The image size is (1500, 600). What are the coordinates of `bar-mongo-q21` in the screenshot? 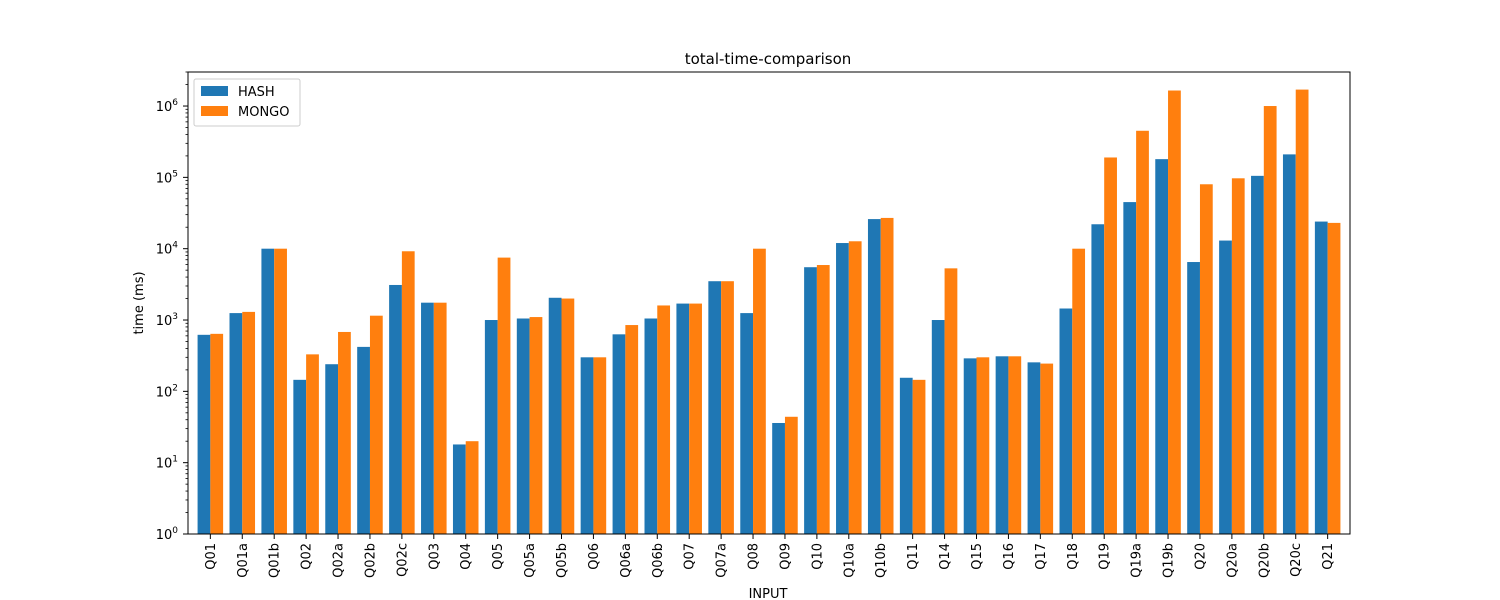 It's located at (1334, 378).